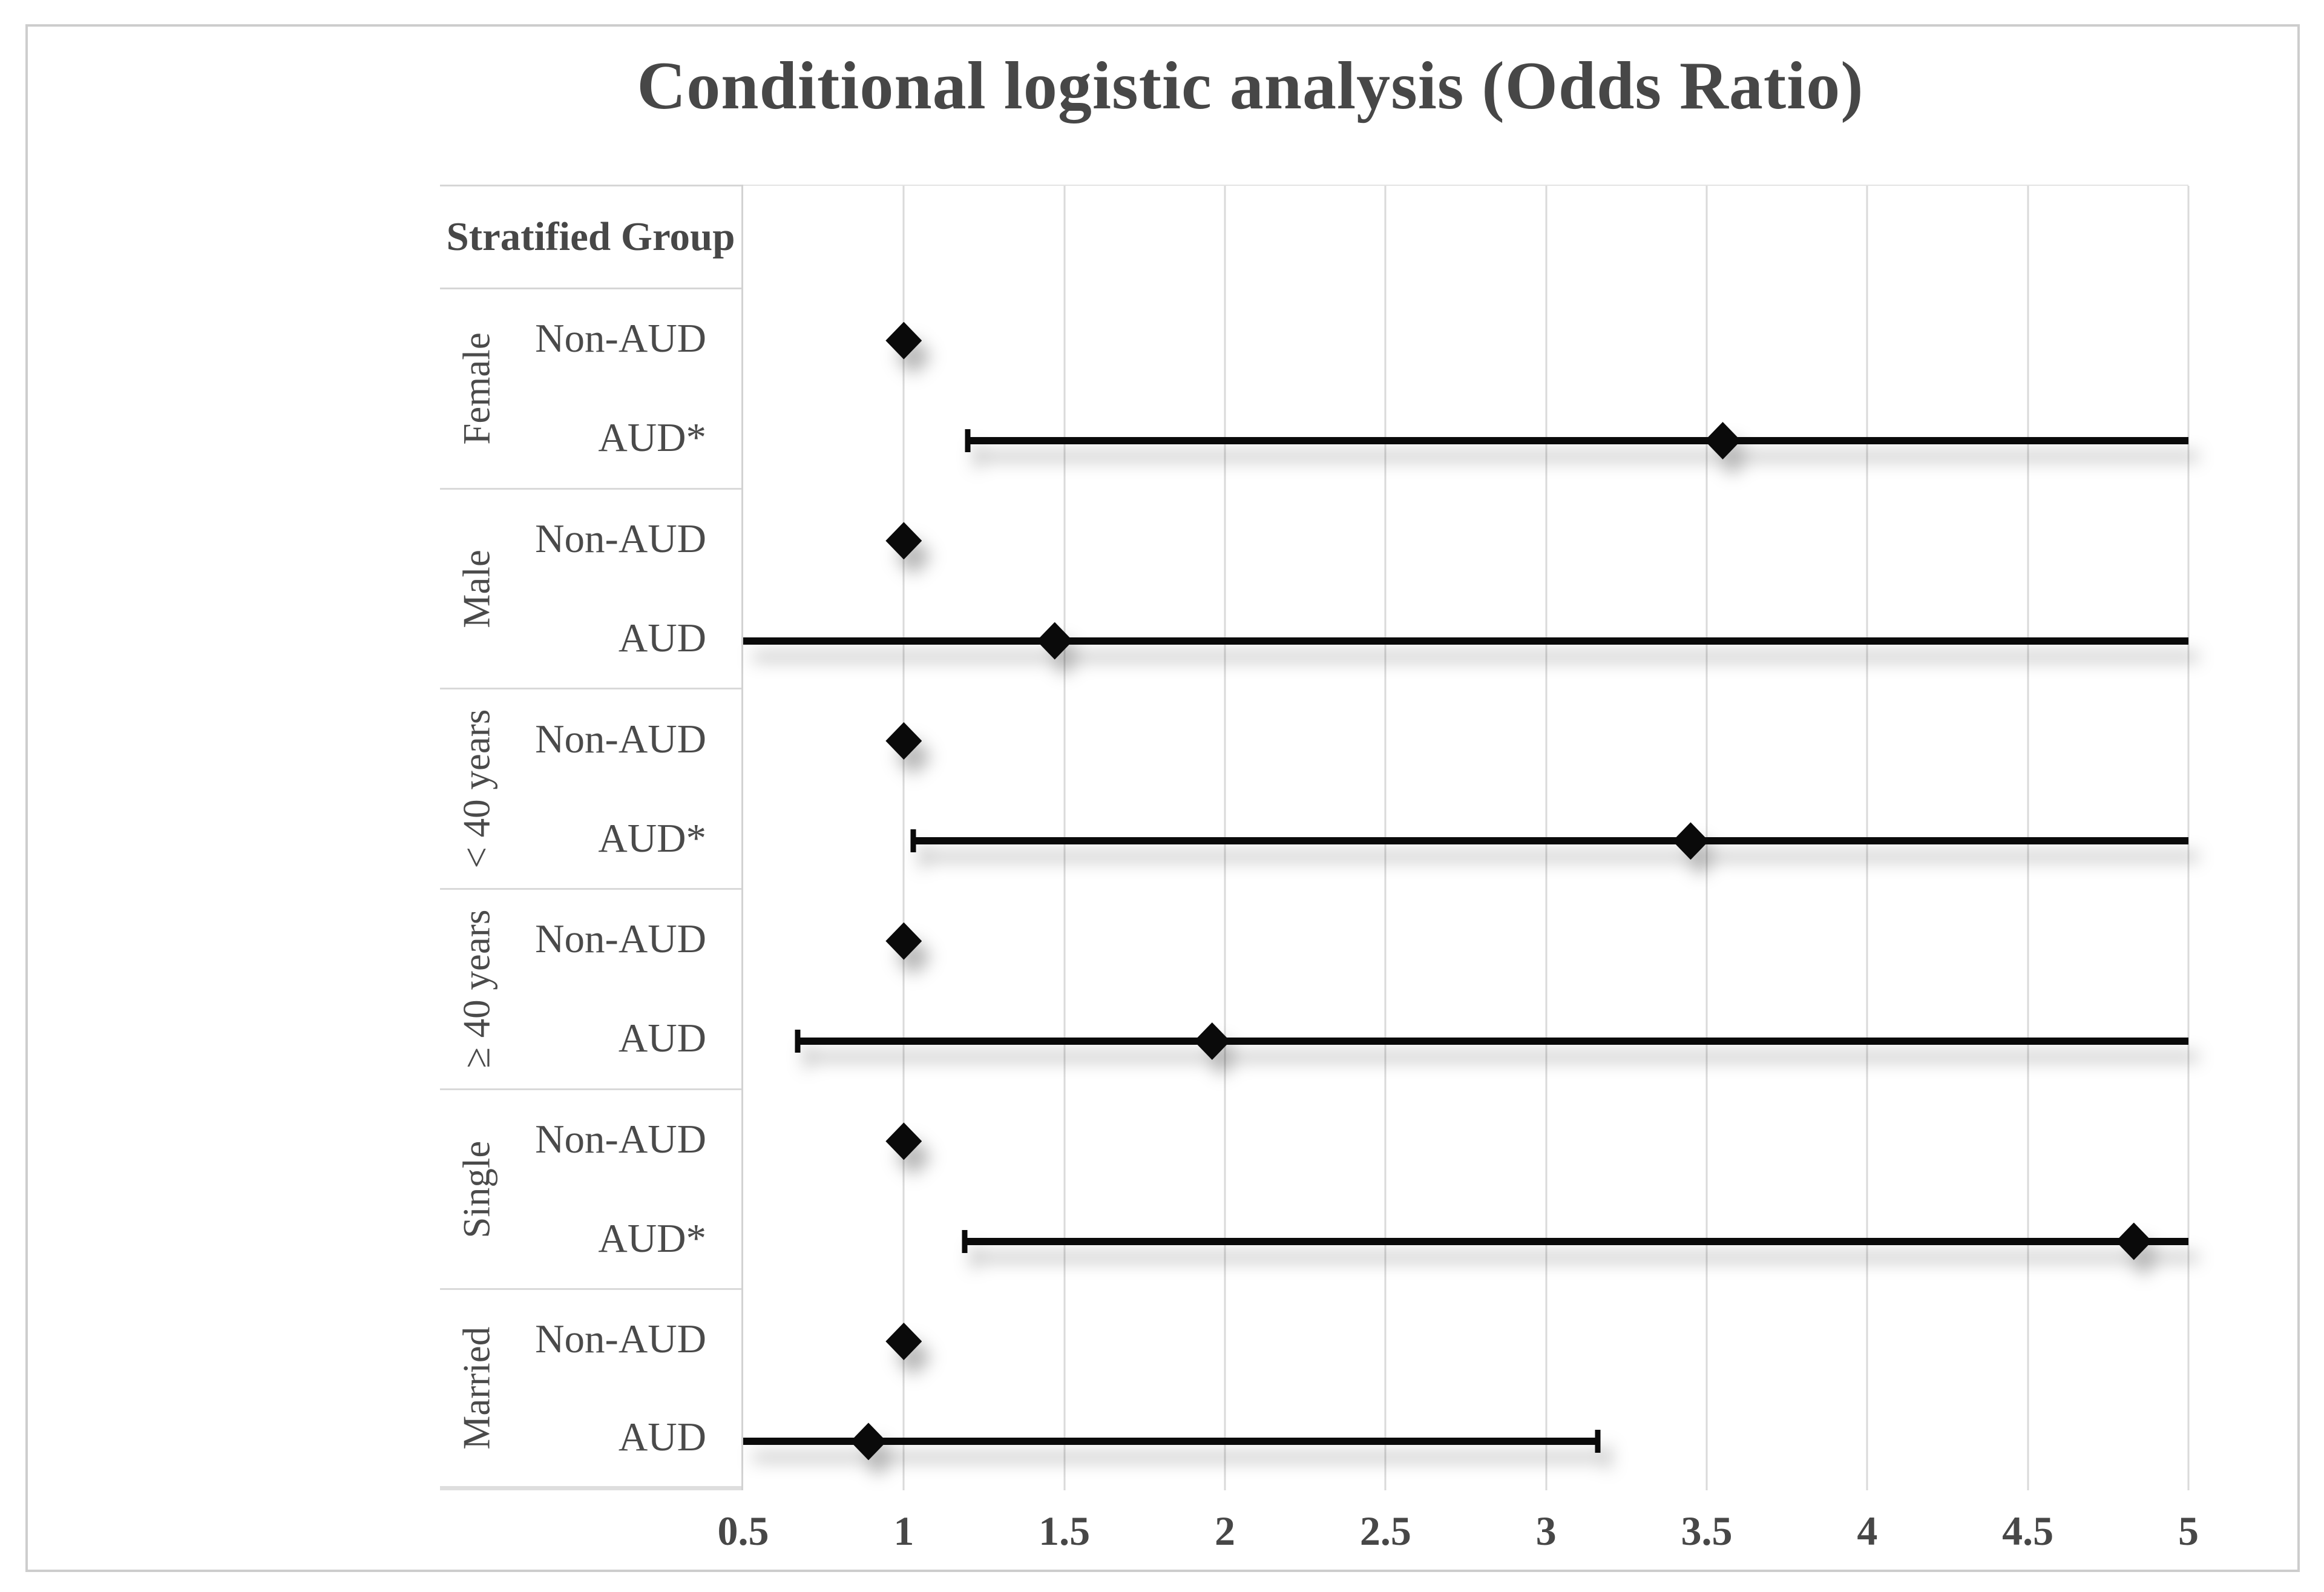 The width and height of the screenshot is (2324, 1592). What do you see at coordinates (1546, 1531) in the screenshot?
I see `x-tick-label: 3` at bounding box center [1546, 1531].